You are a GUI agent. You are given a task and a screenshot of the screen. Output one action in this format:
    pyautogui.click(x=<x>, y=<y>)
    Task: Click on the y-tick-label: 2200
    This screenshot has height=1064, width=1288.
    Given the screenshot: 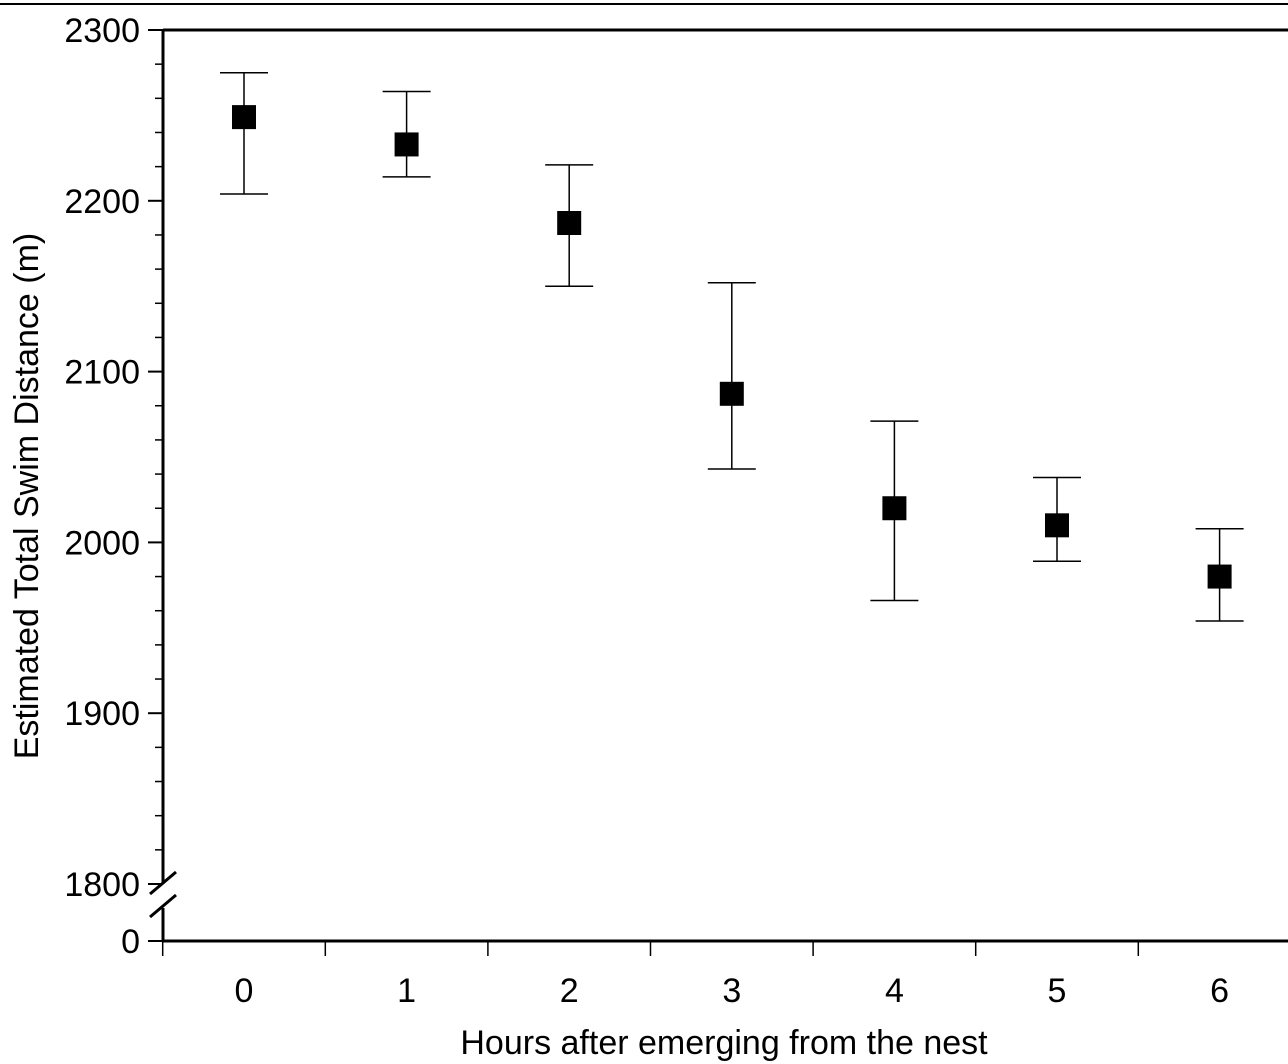 What is the action you would take?
    pyautogui.click(x=102, y=202)
    